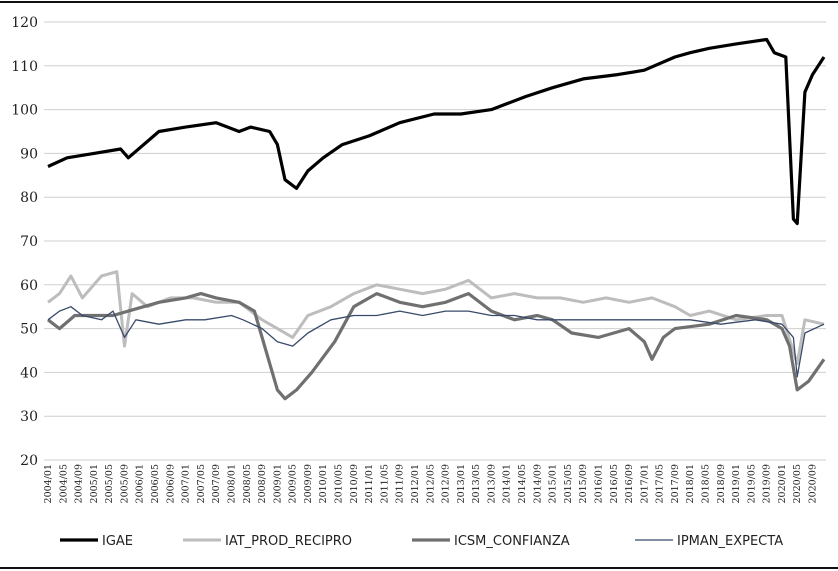 The width and height of the screenshot is (838, 571). I want to click on y-tick-label: 30, so click(29, 417).